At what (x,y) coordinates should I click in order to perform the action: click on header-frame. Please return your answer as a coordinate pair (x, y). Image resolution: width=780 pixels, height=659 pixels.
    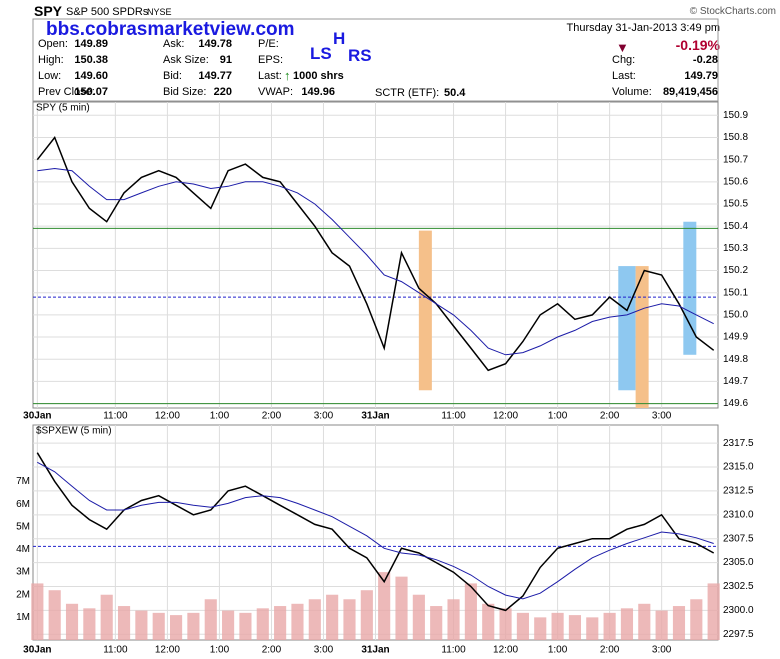
    Looking at the image, I should click on (375, 60).